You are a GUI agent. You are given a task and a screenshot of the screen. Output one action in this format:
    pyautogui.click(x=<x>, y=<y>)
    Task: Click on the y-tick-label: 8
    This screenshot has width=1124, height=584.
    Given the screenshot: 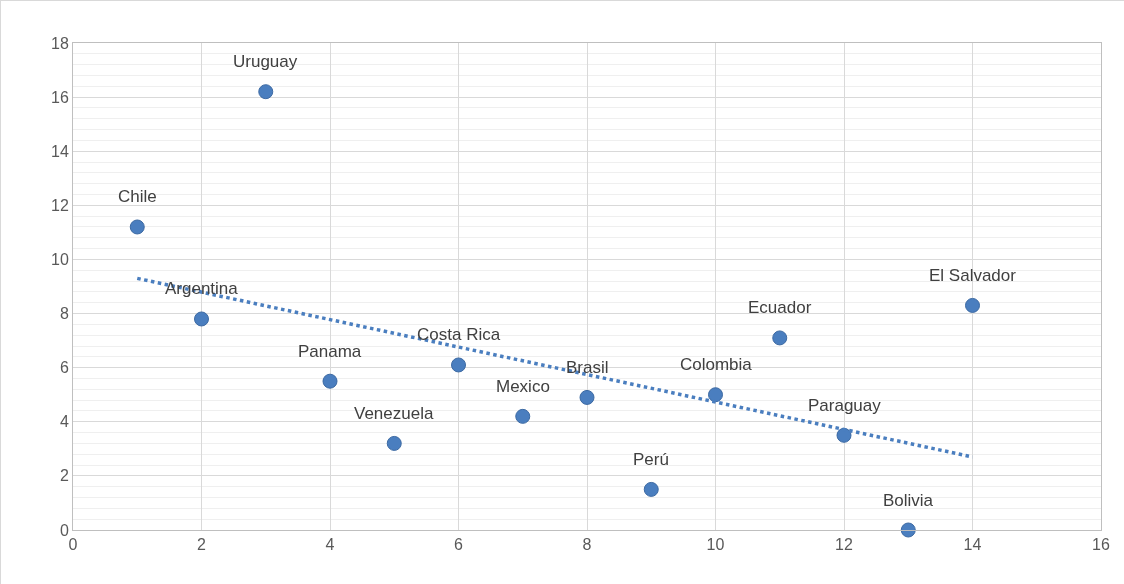 What is the action you would take?
    pyautogui.click(x=64, y=314)
    